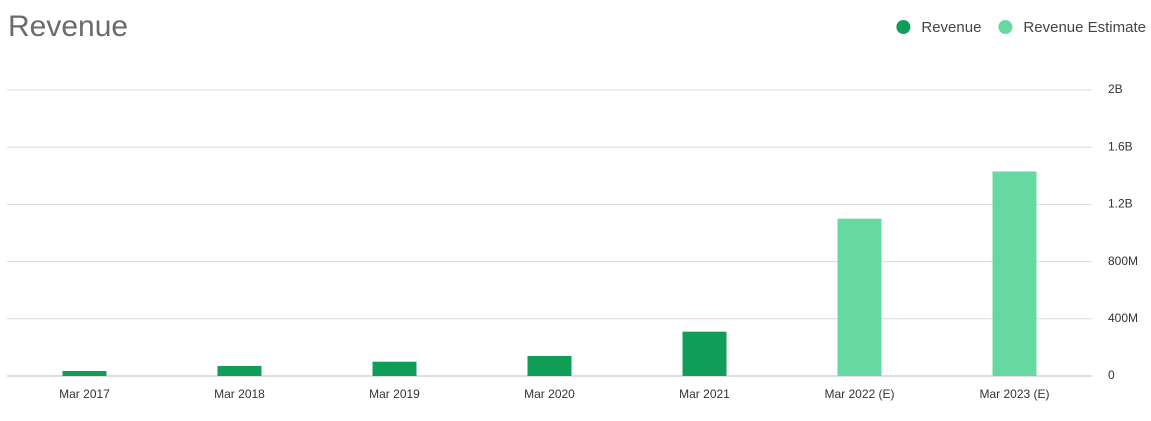  Describe the element at coordinates (1123, 318) in the screenshot. I see `y-tick-label: 400M` at that location.